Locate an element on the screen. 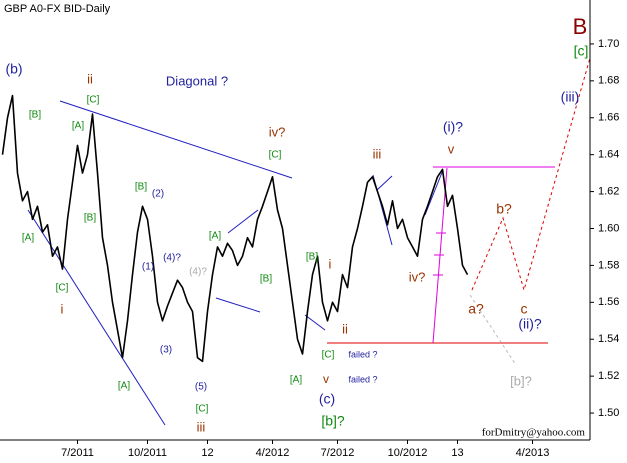  x-tick-label: 4/2013 is located at coordinates (533, 453).